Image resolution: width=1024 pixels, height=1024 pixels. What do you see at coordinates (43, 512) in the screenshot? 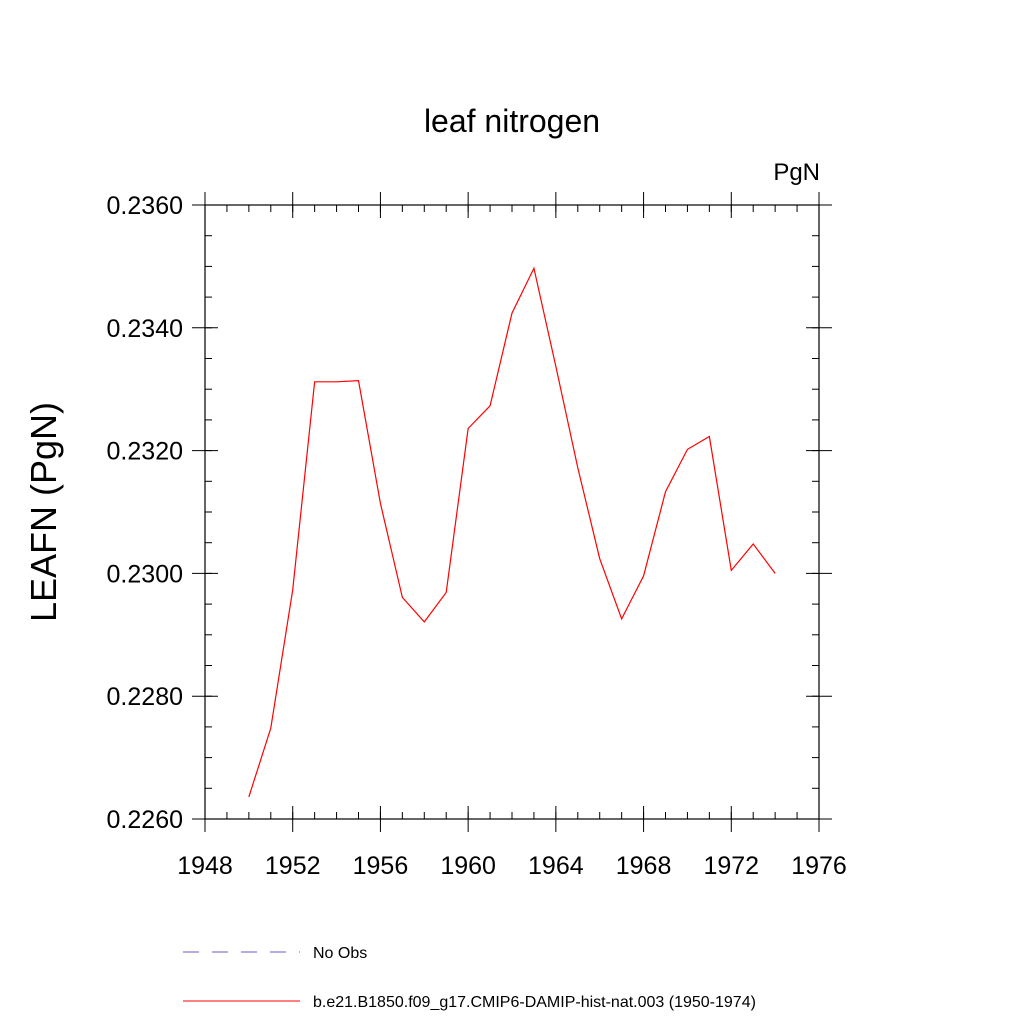
I see `y-axis-label: LEAFN (PgN)` at bounding box center [43, 512].